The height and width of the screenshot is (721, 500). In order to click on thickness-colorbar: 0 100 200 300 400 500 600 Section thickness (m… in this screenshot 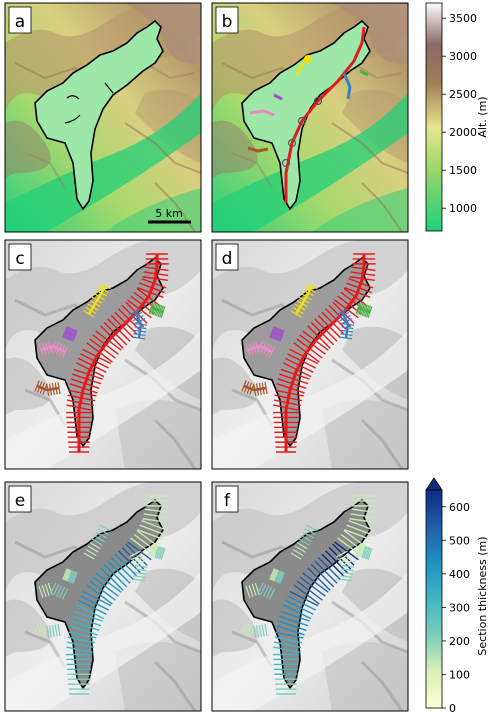, I will do `click(457, 596)`.